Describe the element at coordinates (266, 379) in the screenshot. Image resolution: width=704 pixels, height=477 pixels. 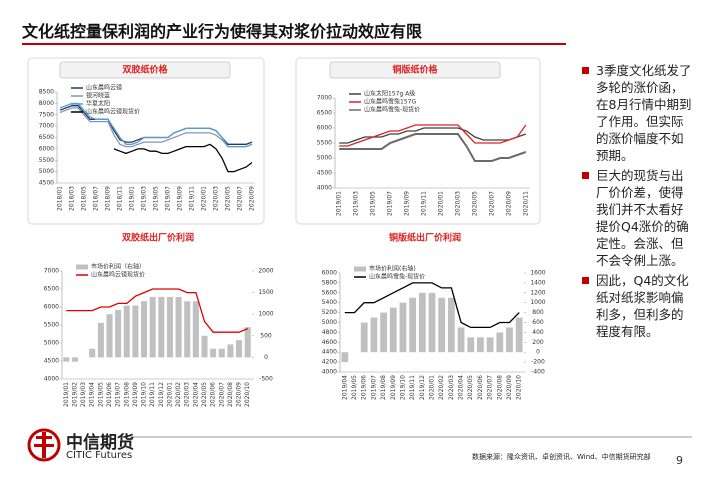
I see `y2-tick-label: -500` at that location.